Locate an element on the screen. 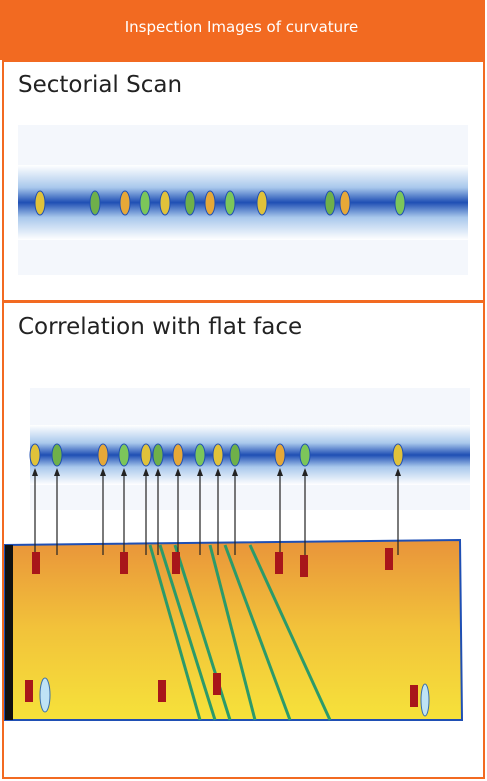  row-label: Sectorial Scan is located at coordinates (100, 85).